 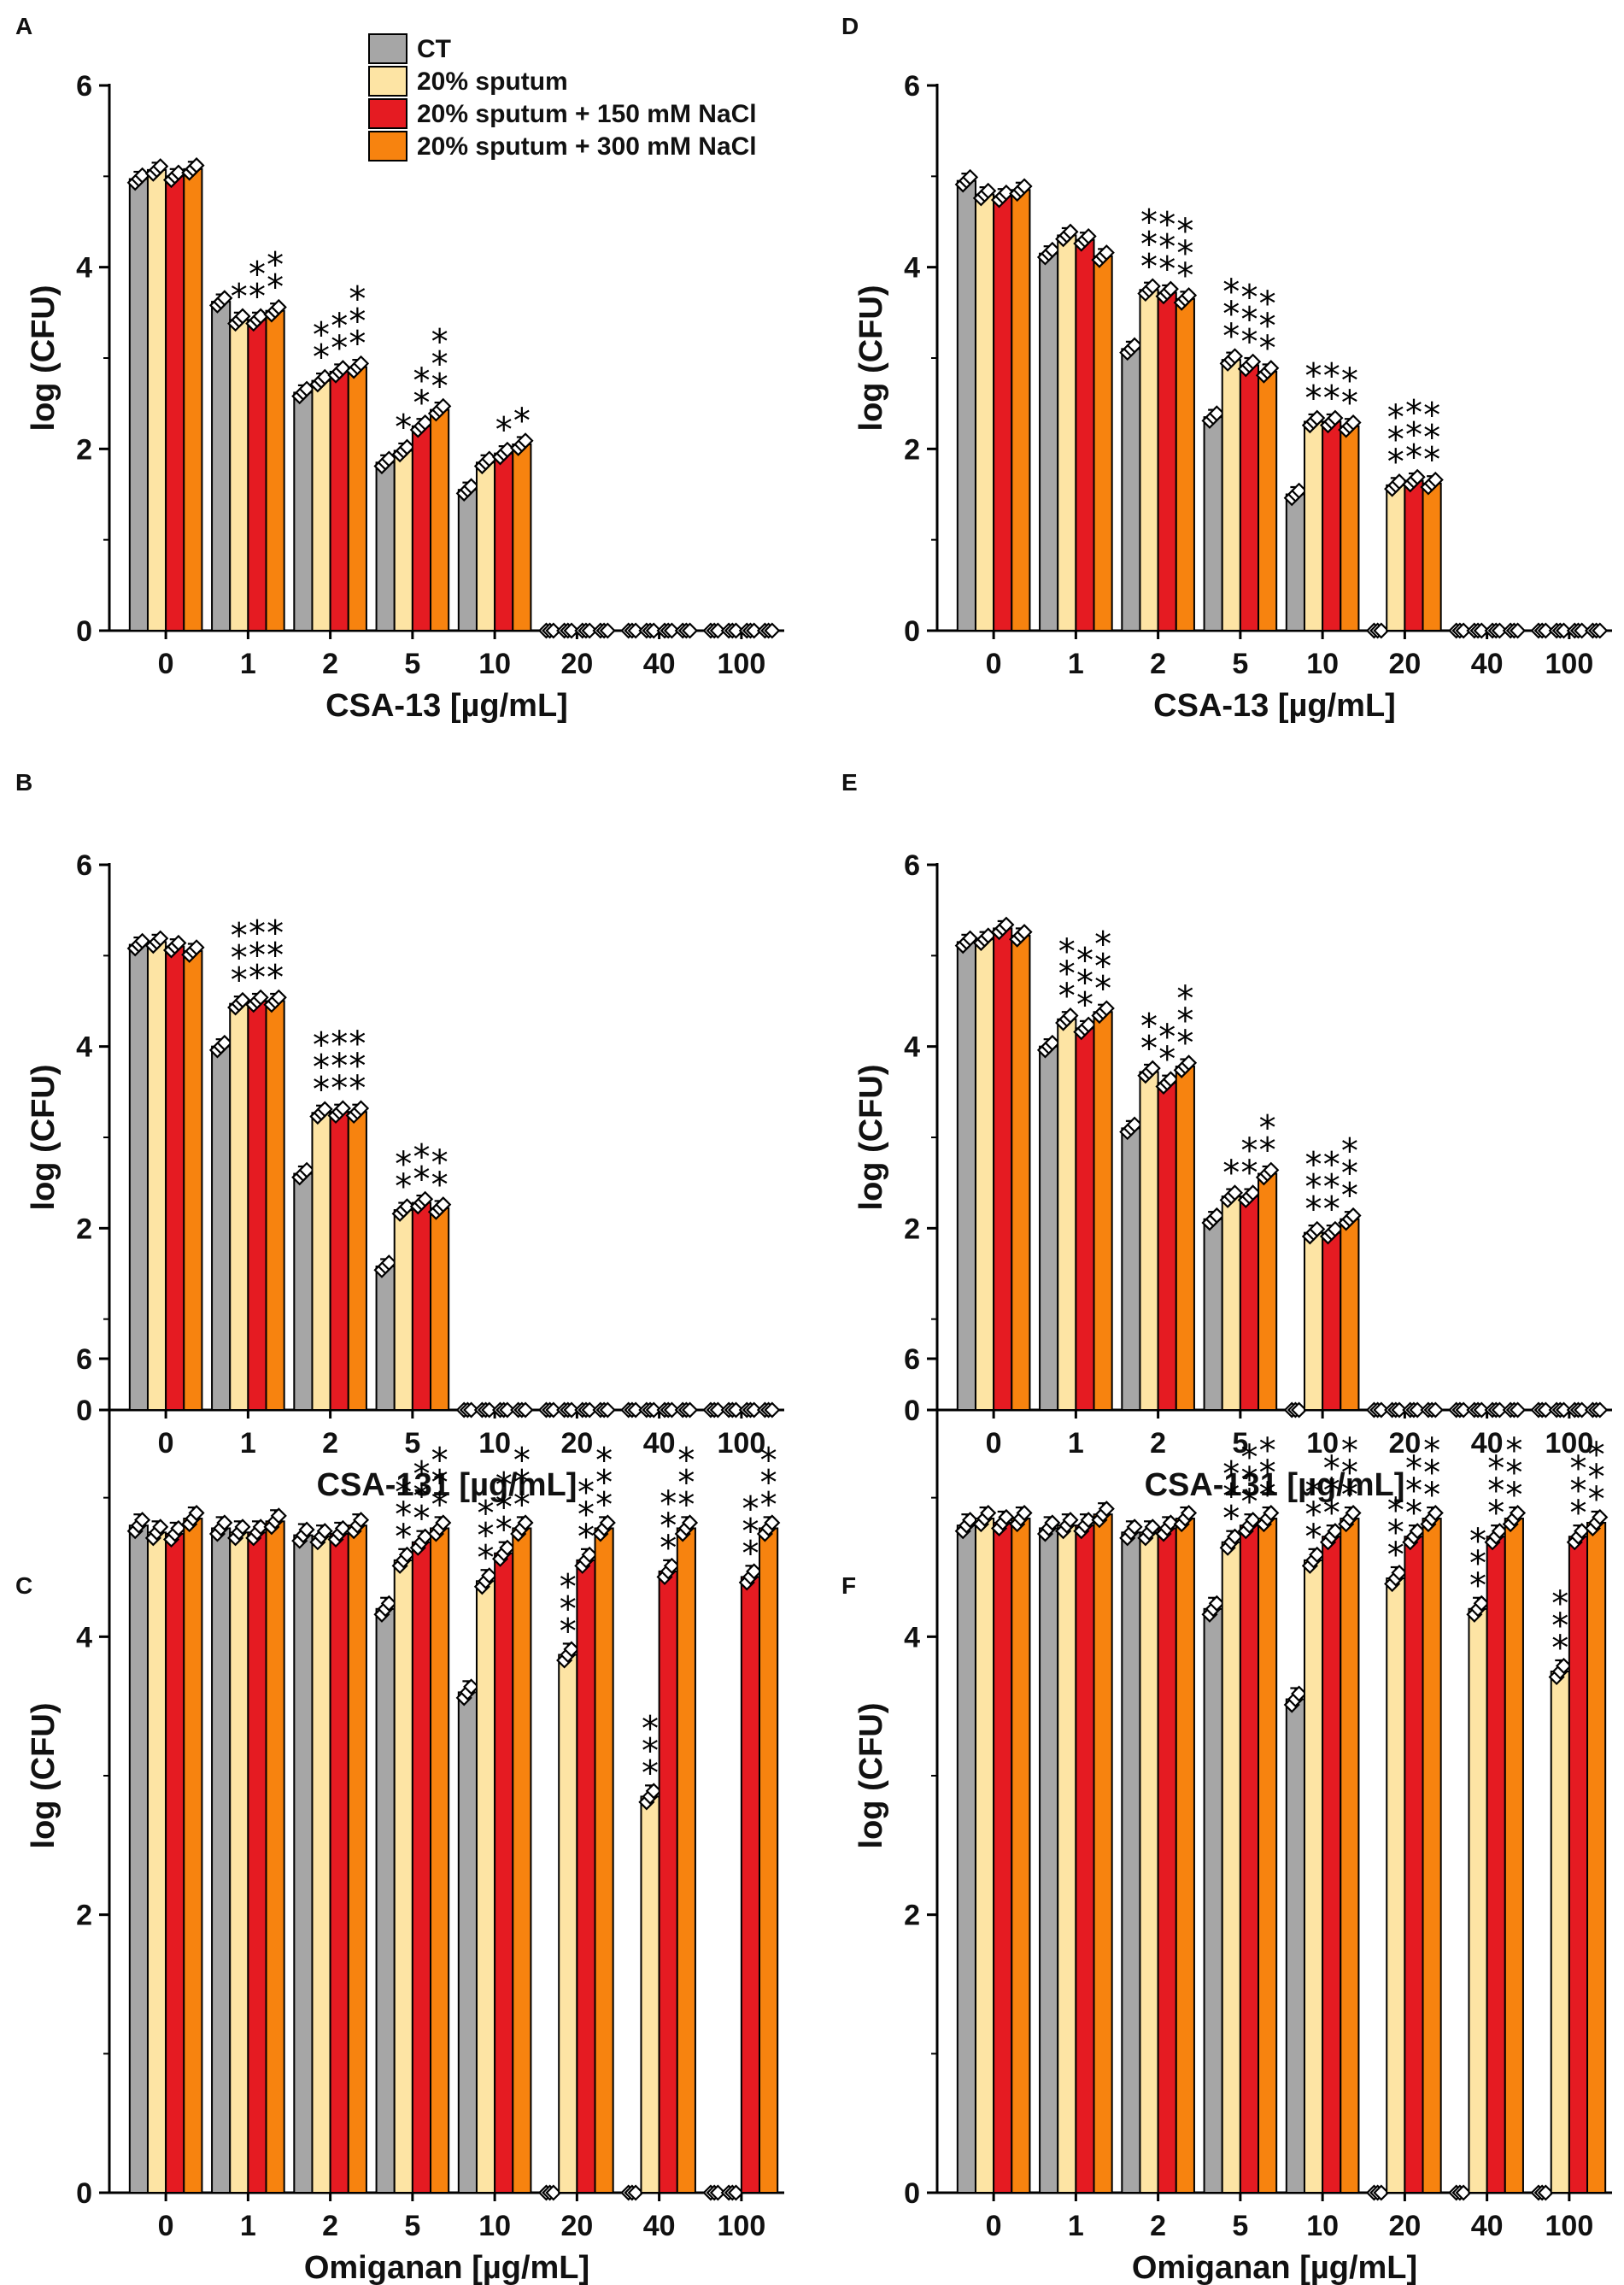 What do you see at coordinates (871, 358) in the screenshot?
I see `y-axis-title: log (CFU)` at bounding box center [871, 358].